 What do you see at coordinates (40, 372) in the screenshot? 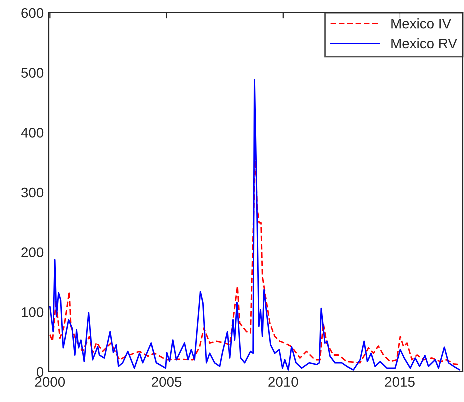
I see `y-tick-label: 0` at bounding box center [40, 372].